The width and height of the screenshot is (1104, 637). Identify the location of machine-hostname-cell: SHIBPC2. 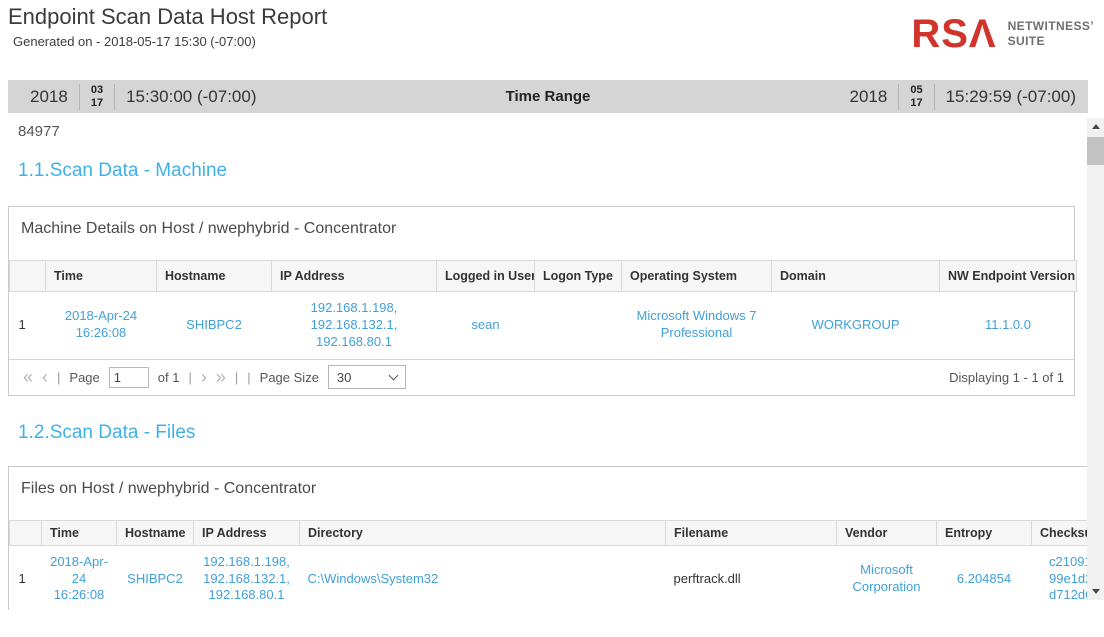
(214, 324).